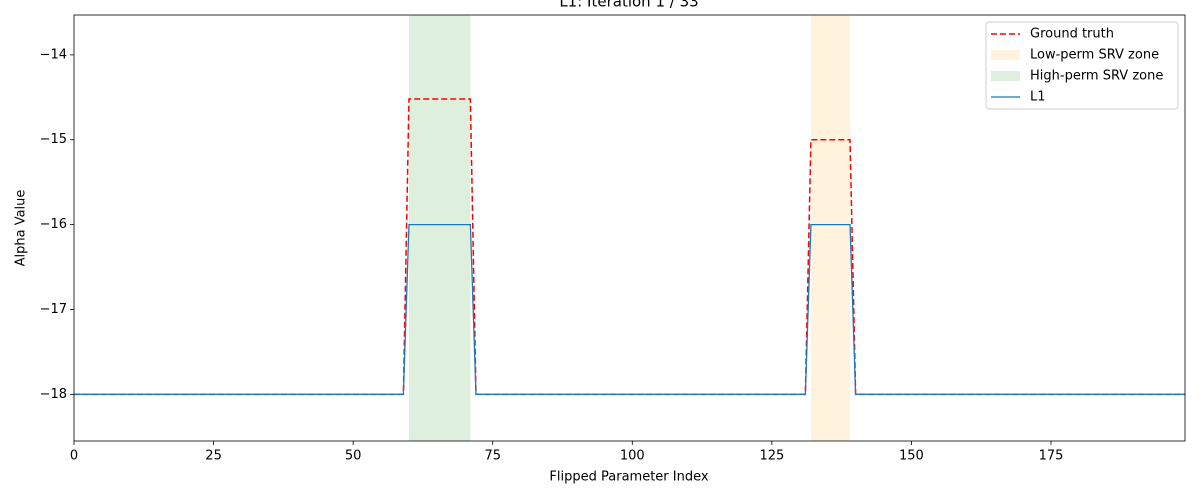 This screenshot has height=500, width=1200. Describe the element at coordinates (1096, 76) in the screenshot. I see `legend-label: High-perm SRV zone` at that location.